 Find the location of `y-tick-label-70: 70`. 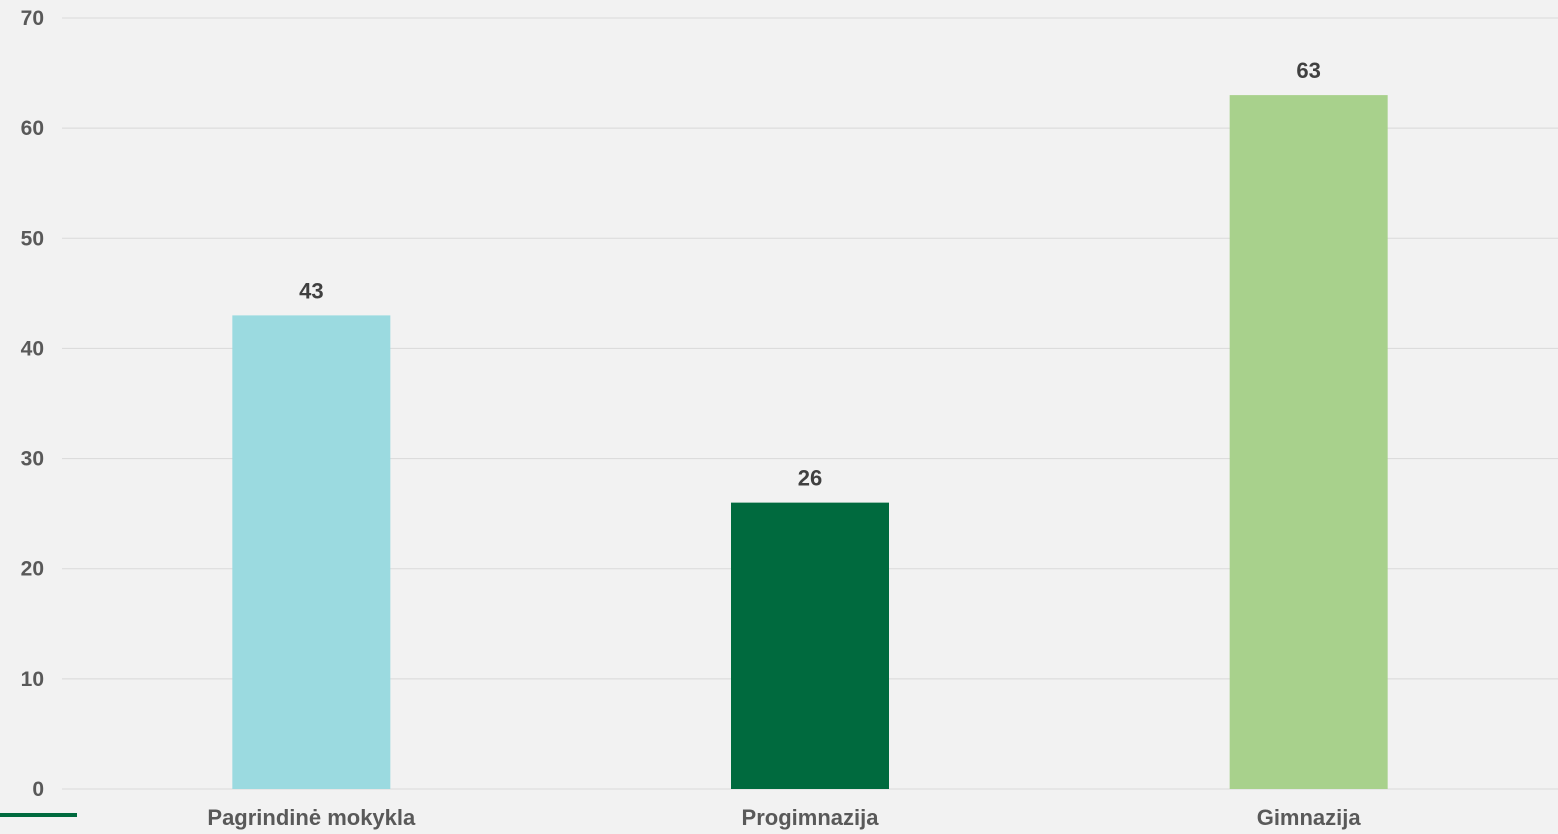

y-tick-label-70: 70 is located at coordinates (32, 18).